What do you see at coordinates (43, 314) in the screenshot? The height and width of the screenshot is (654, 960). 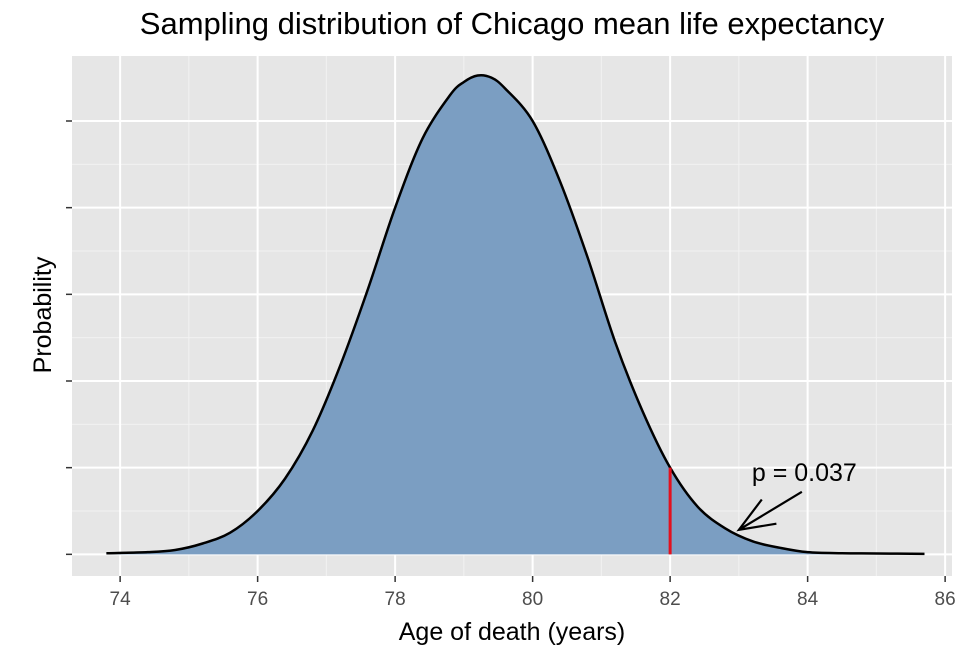 I see `y-axis-label: Probability` at bounding box center [43, 314].